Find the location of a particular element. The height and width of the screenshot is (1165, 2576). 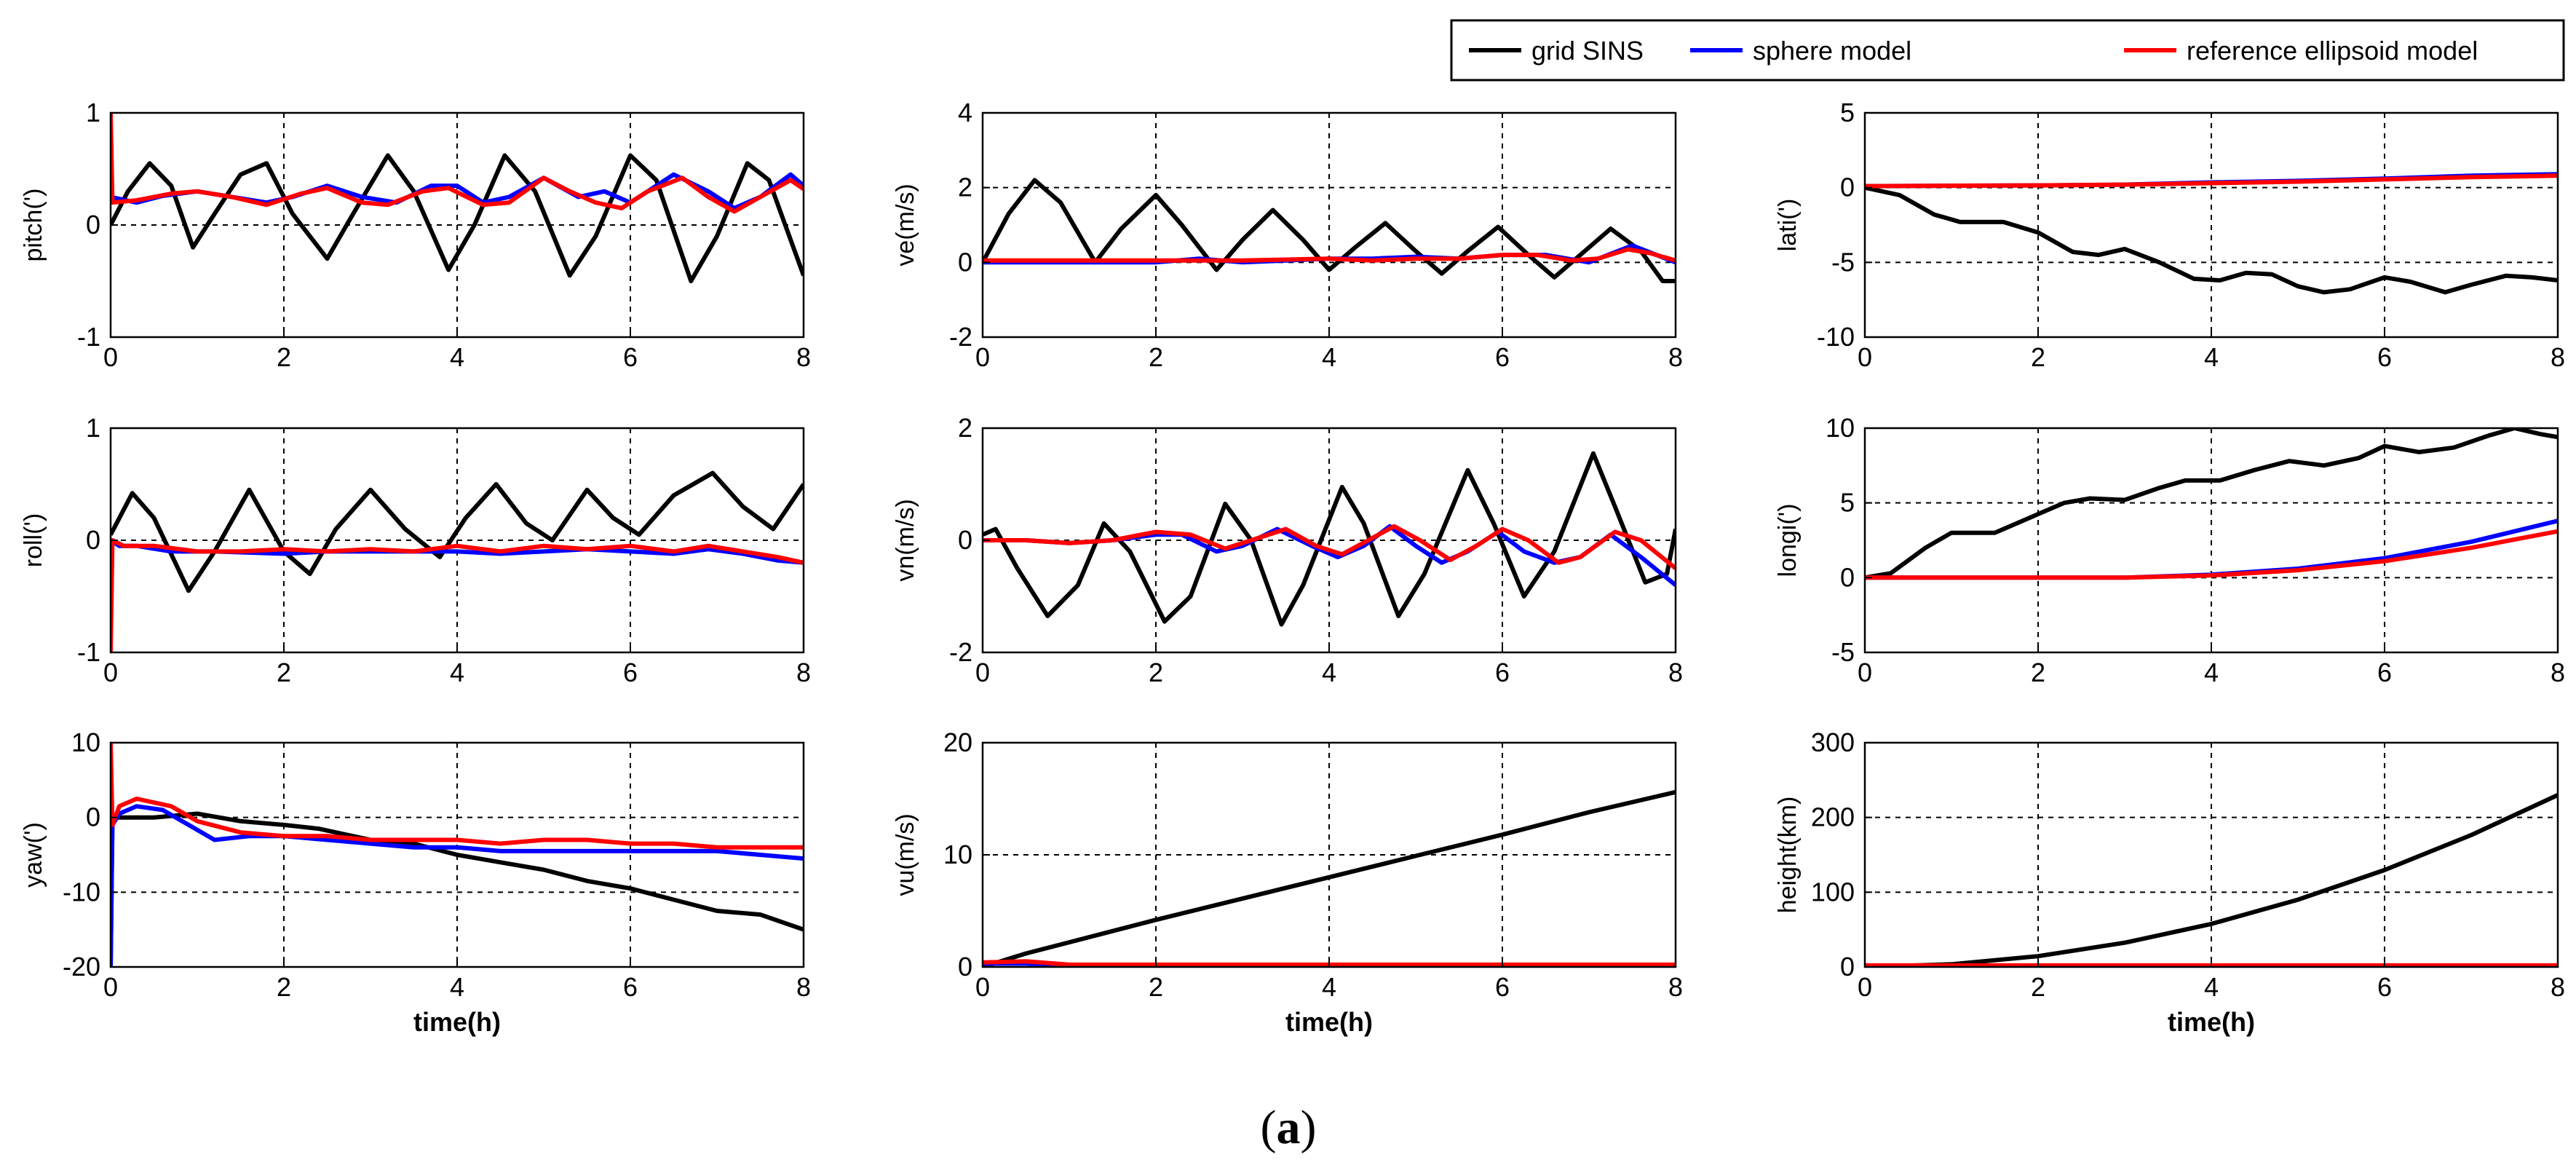

y-tick-label: 4 is located at coordinates (965, 112).